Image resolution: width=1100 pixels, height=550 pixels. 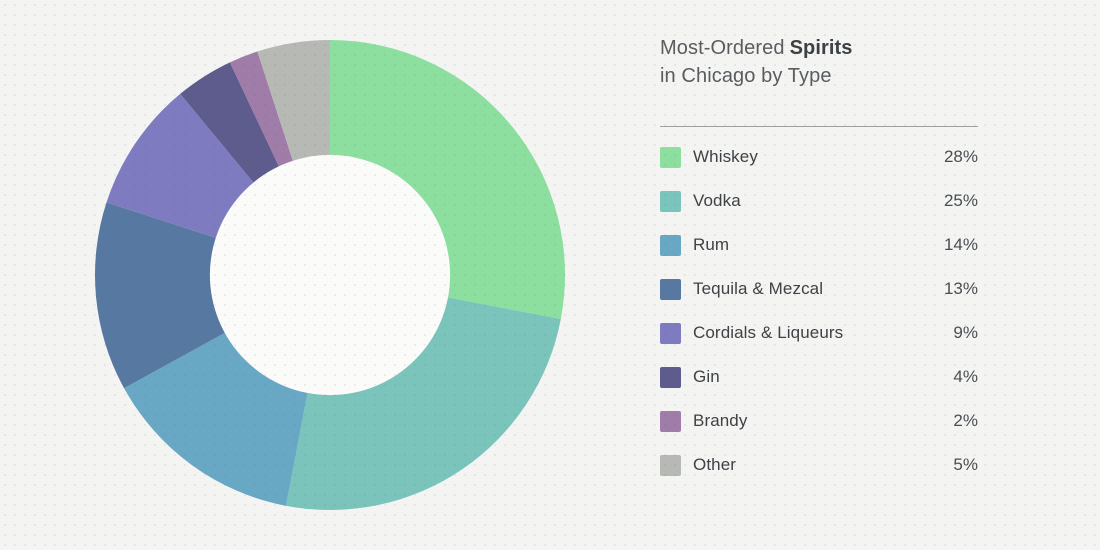 What do you see at coordinates (670, 157) in the screenshot?
I see `legend-swatch-whiskey` at bounding box center [670, 157].